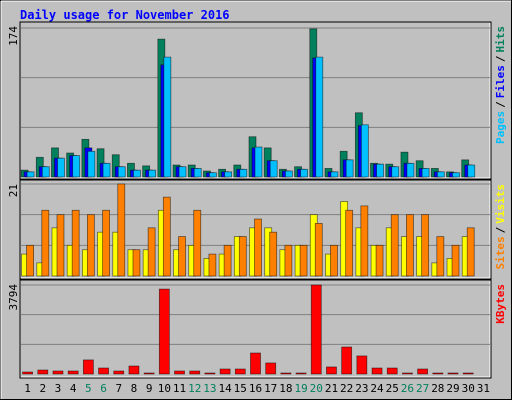  I want to click on y-tick-label: 174, so click(13, 36).